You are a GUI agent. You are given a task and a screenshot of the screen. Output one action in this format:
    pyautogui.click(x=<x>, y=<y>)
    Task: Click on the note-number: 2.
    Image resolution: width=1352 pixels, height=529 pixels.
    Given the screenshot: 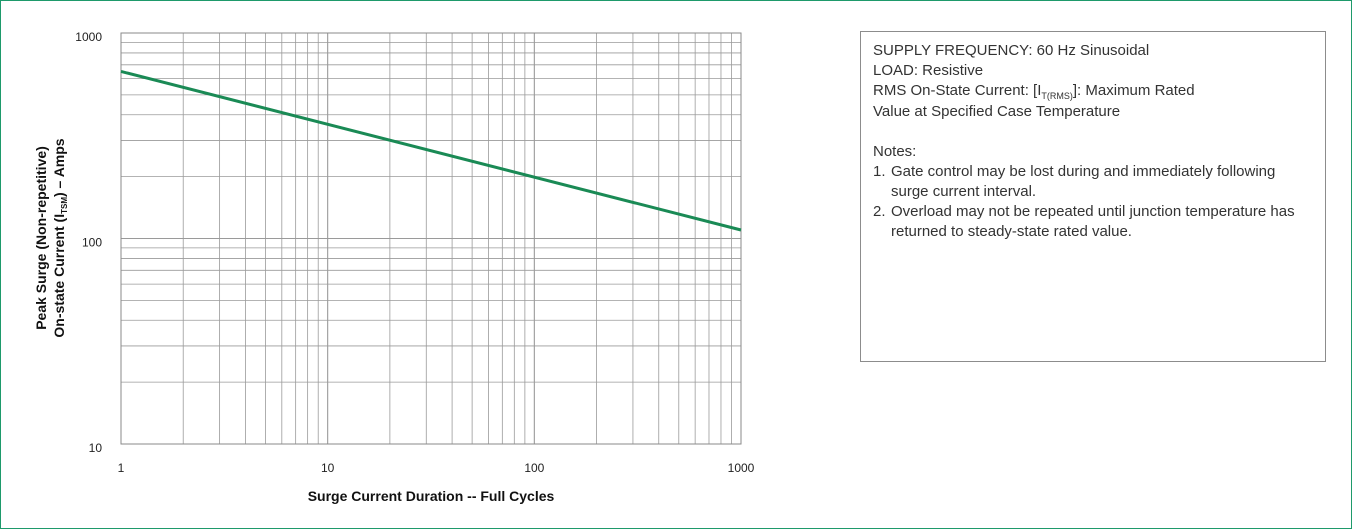 What is the action you would take?
    pyautogui.click(x=879, y=211)
    